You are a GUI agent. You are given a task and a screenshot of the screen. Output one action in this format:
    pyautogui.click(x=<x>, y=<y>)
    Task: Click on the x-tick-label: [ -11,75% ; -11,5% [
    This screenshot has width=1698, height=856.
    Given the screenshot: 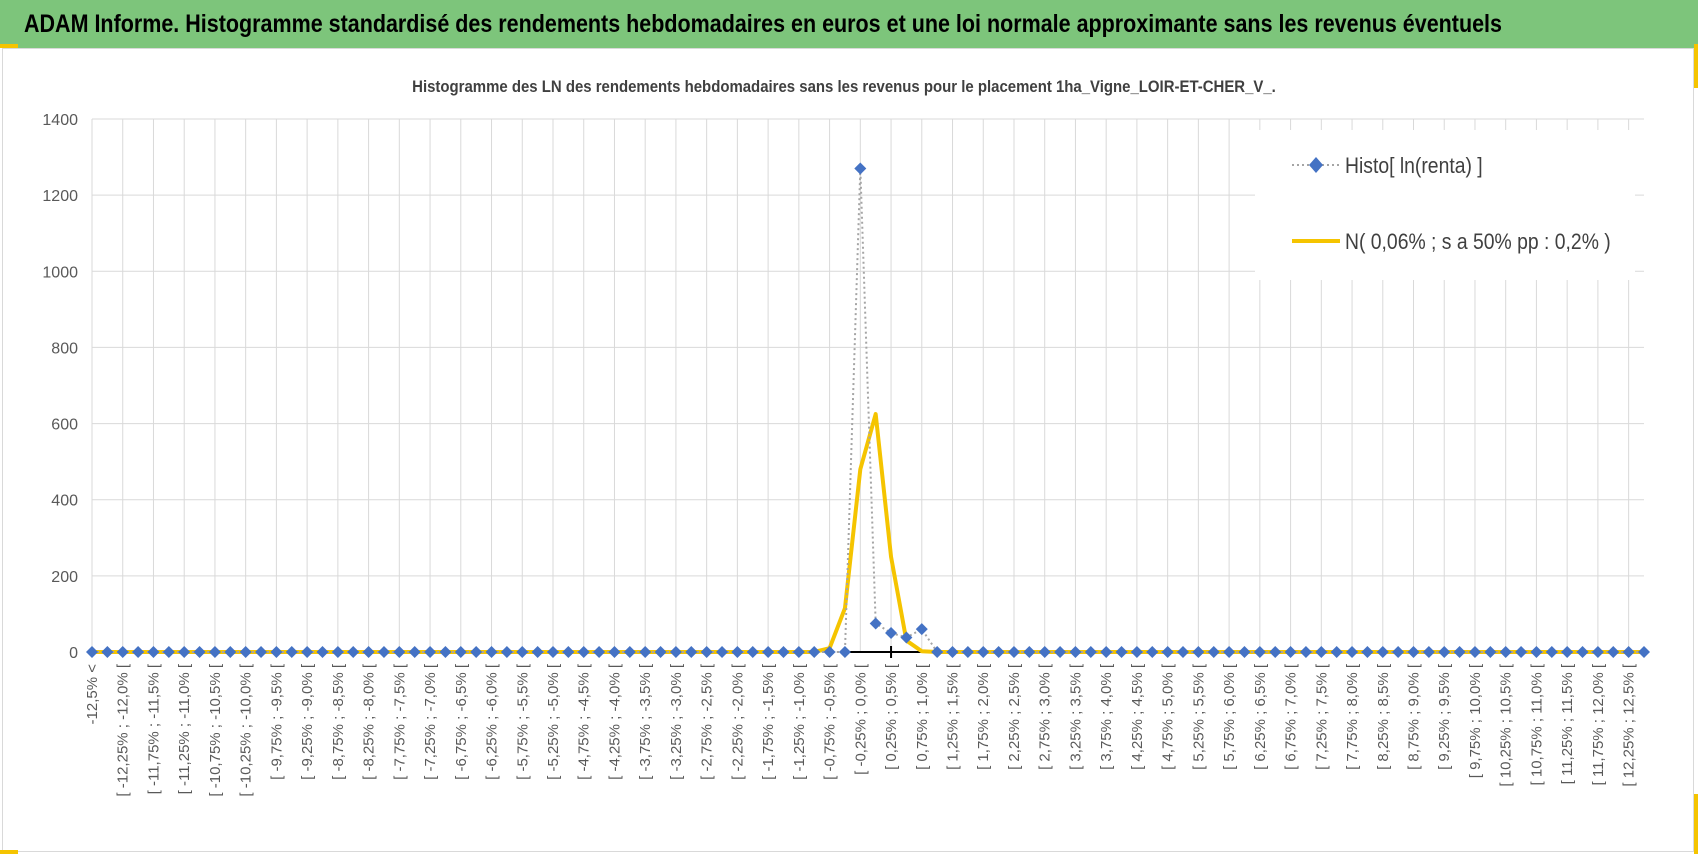 What is the action you would take?
    pyautogui.click(x=153, y=728)
    